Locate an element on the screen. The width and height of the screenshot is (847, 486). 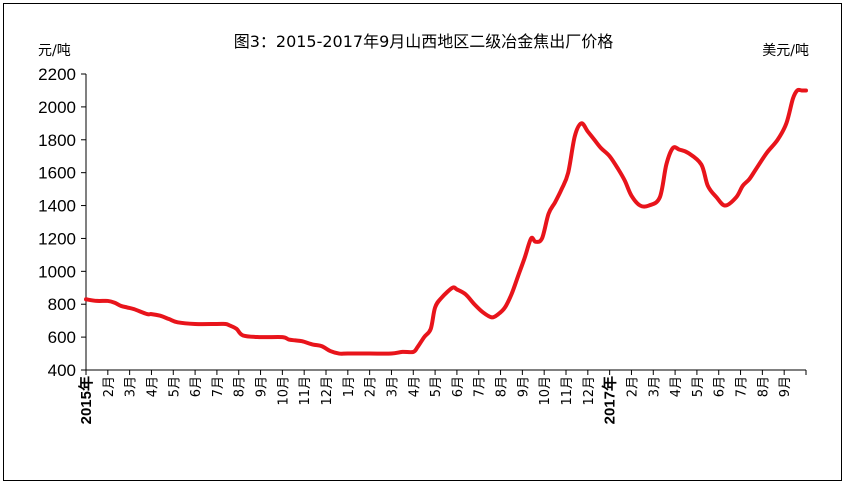
y-tick-label: 600 is located at coordinates (62, 337).